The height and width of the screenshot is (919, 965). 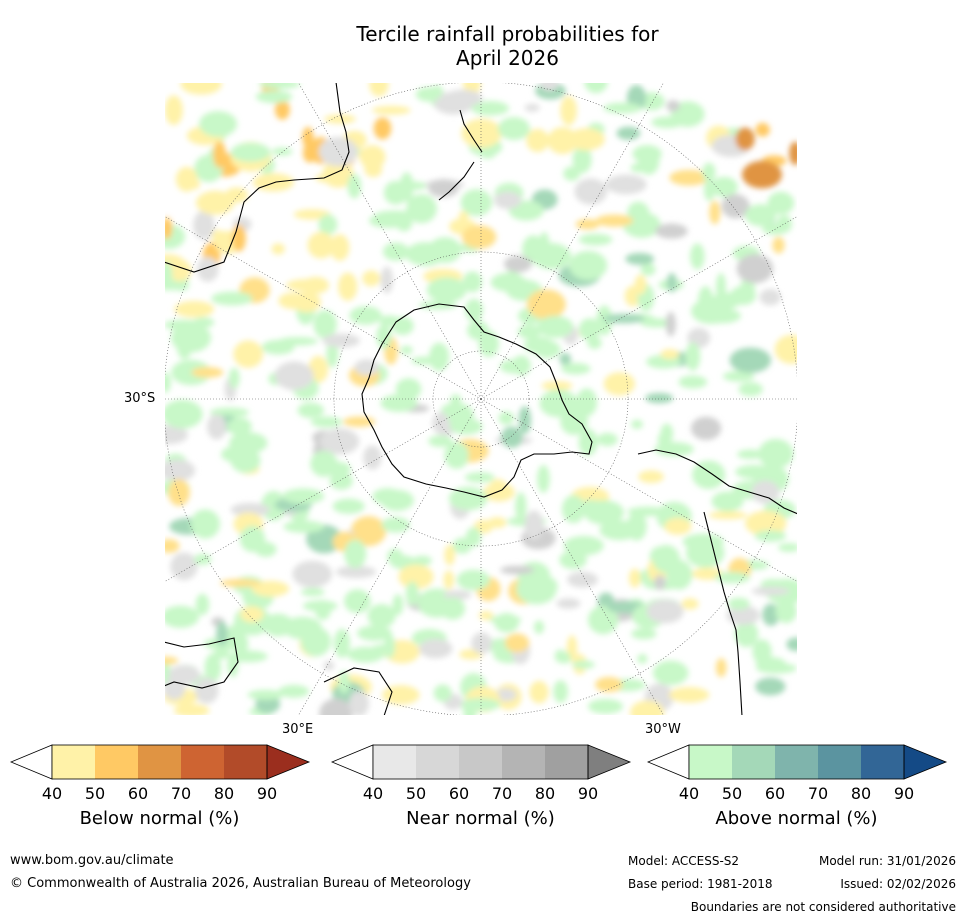 I want to click on footer-model-run: Model run: 31/01/2026, so click(x=887, y=861).